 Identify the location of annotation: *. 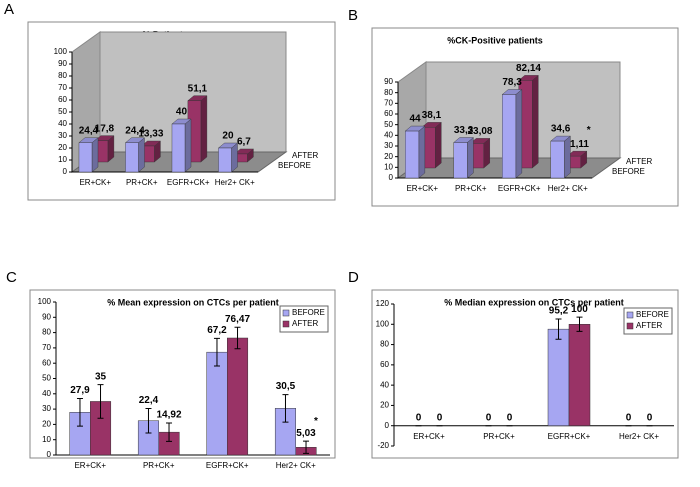
(589, 130).